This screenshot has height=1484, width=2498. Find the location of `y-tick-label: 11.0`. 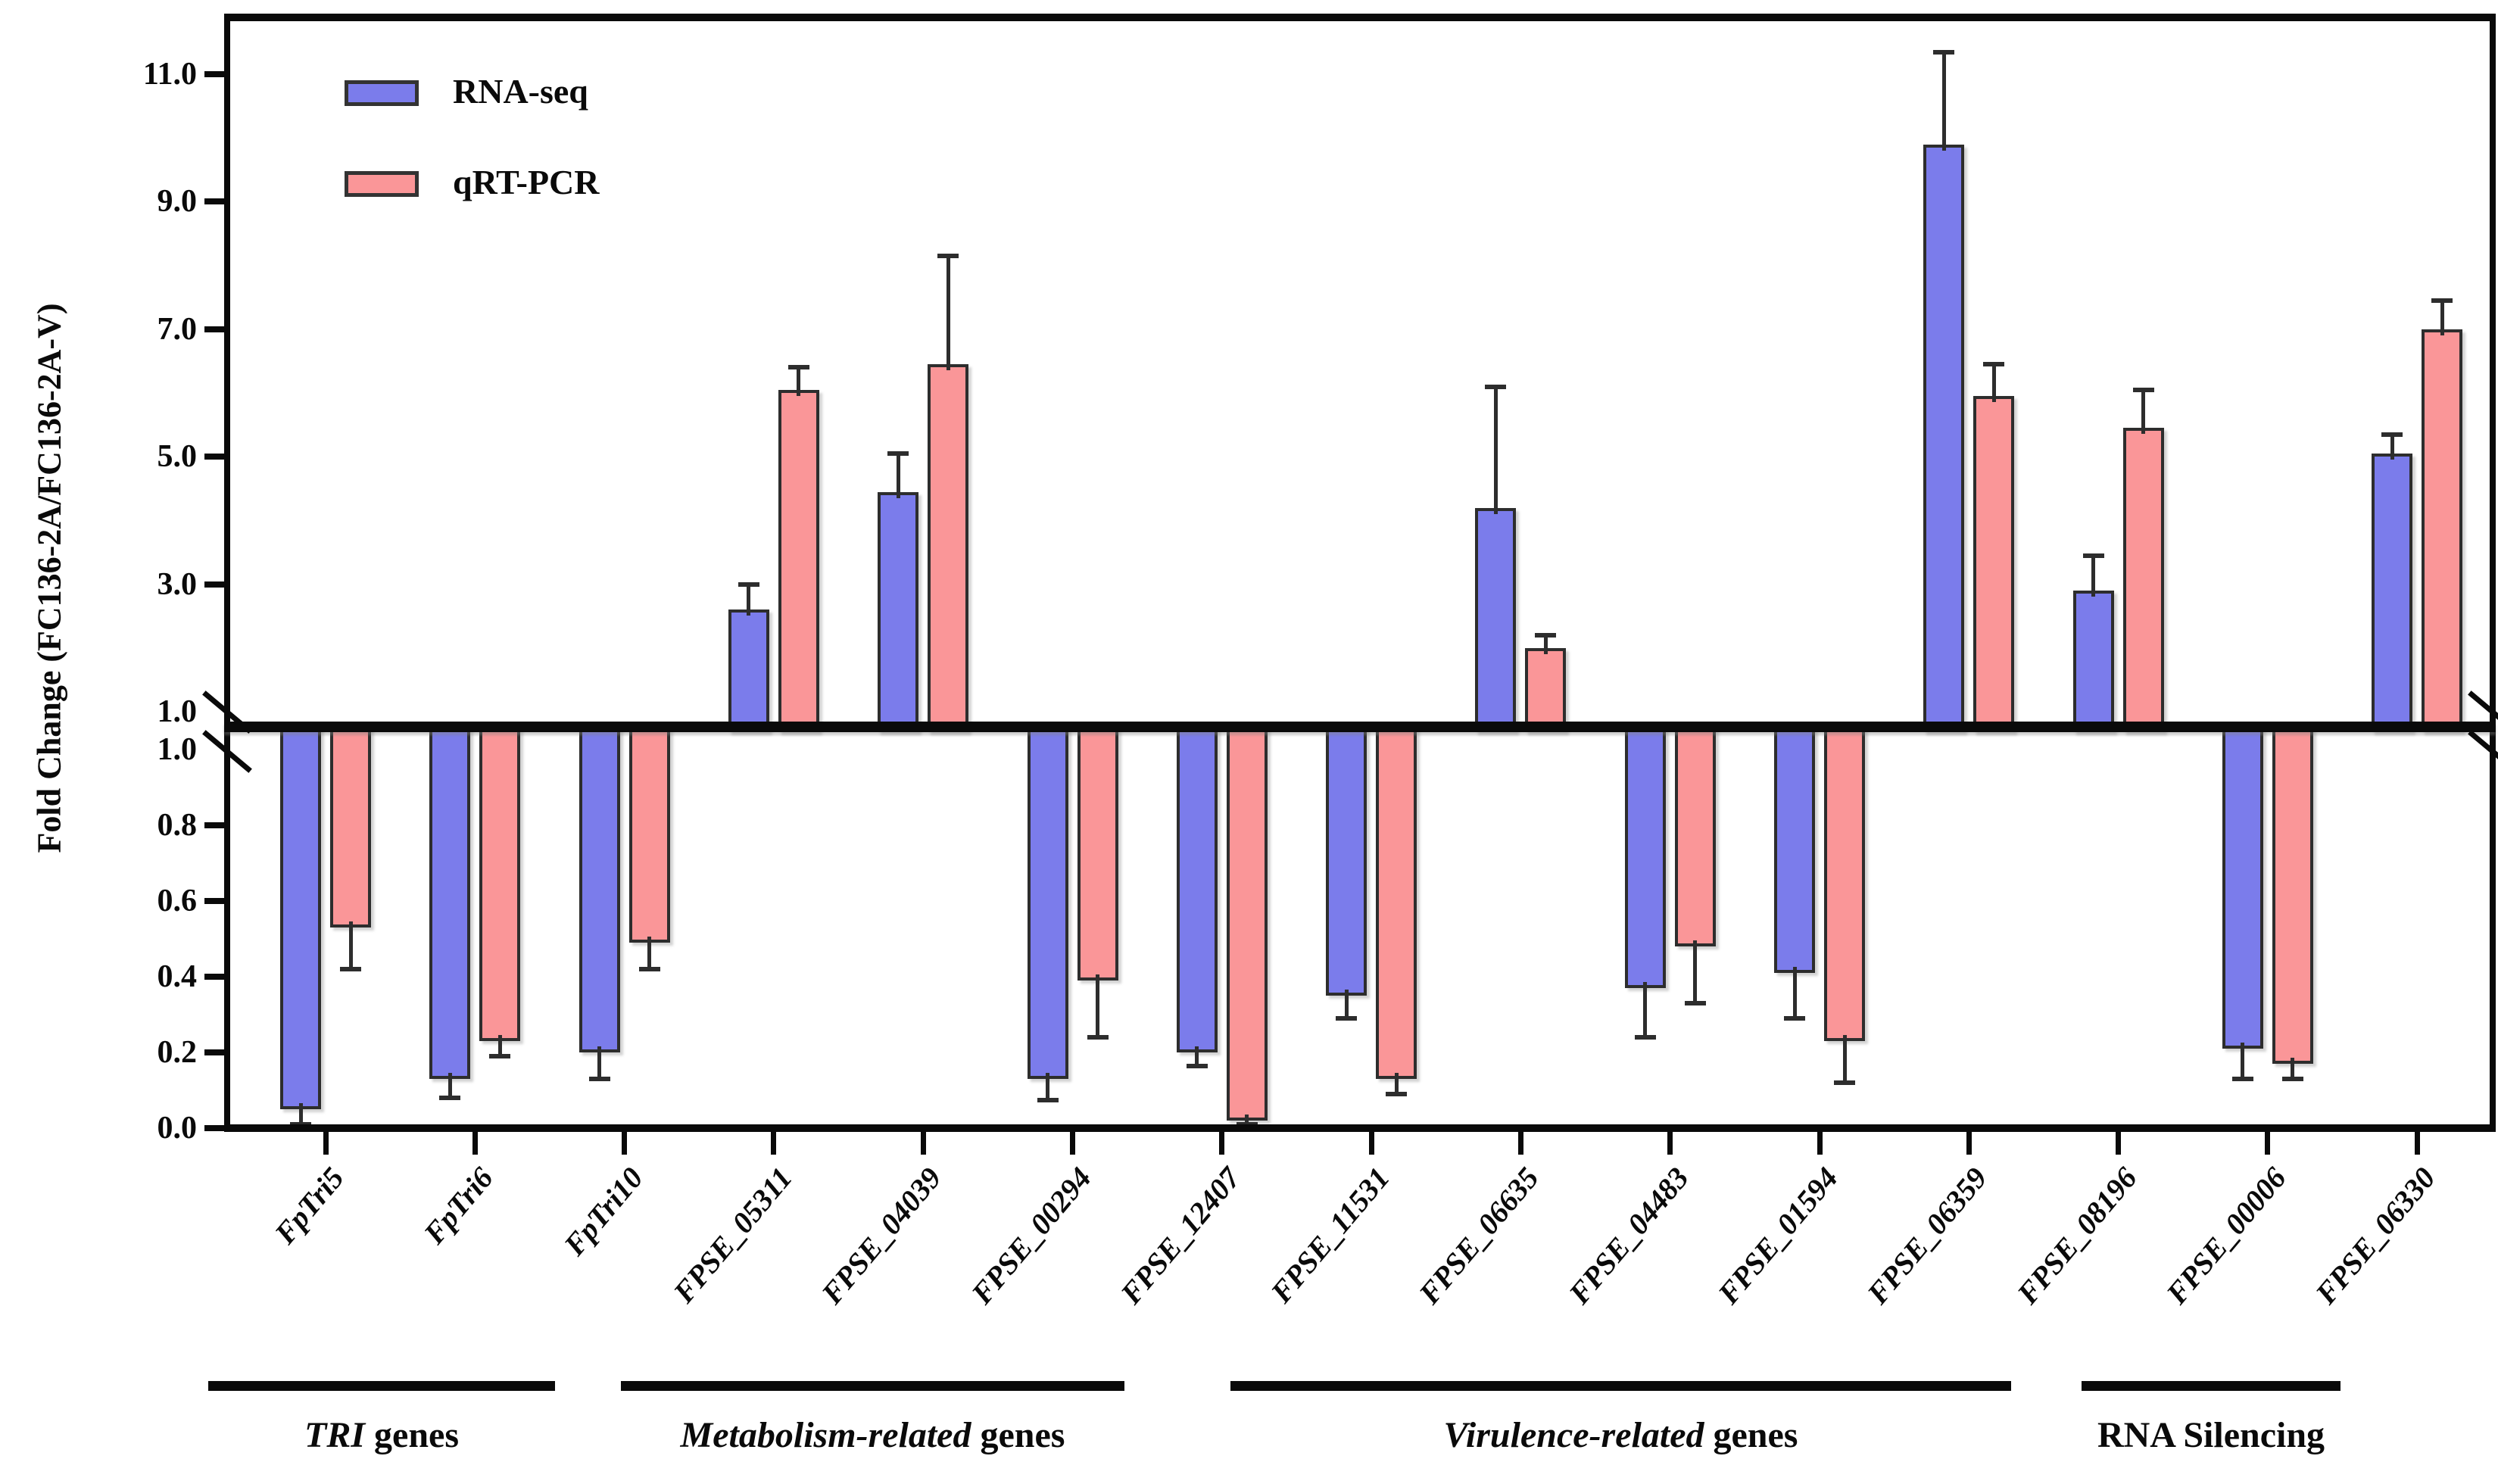

y-tick-label: 11.0 is located at coordinates (169, 74).